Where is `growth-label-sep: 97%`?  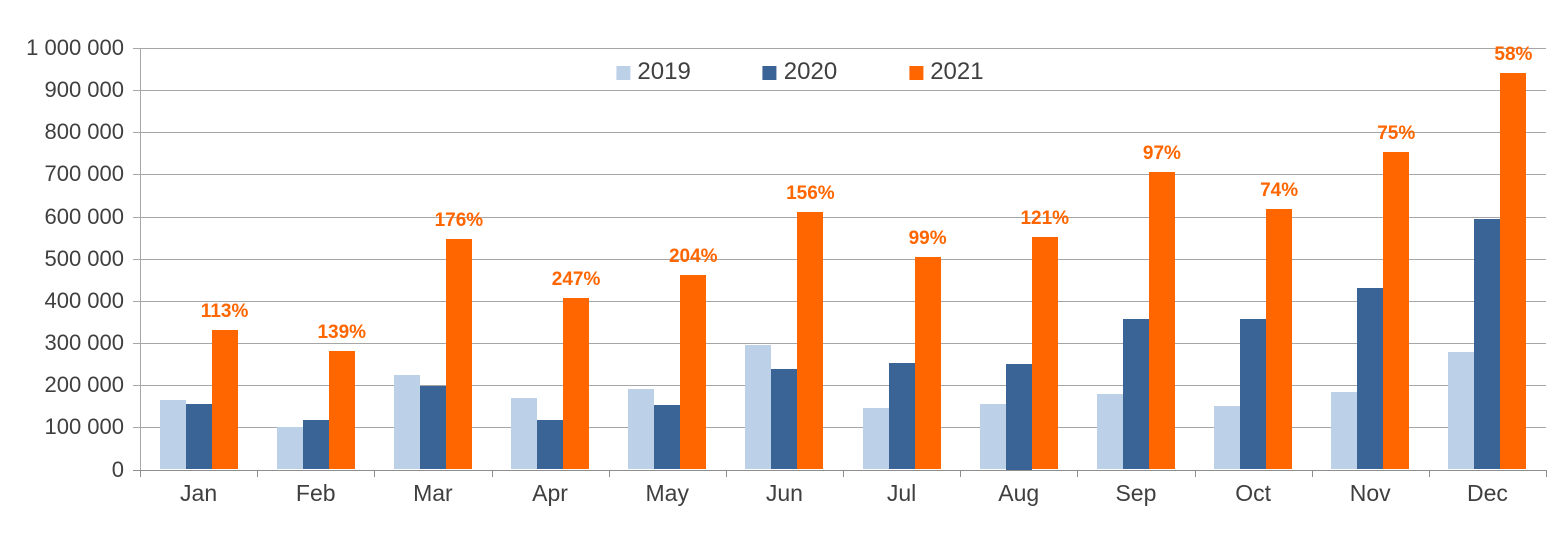 growth-label-sep: 97% is located at coordinates (1161, 154).